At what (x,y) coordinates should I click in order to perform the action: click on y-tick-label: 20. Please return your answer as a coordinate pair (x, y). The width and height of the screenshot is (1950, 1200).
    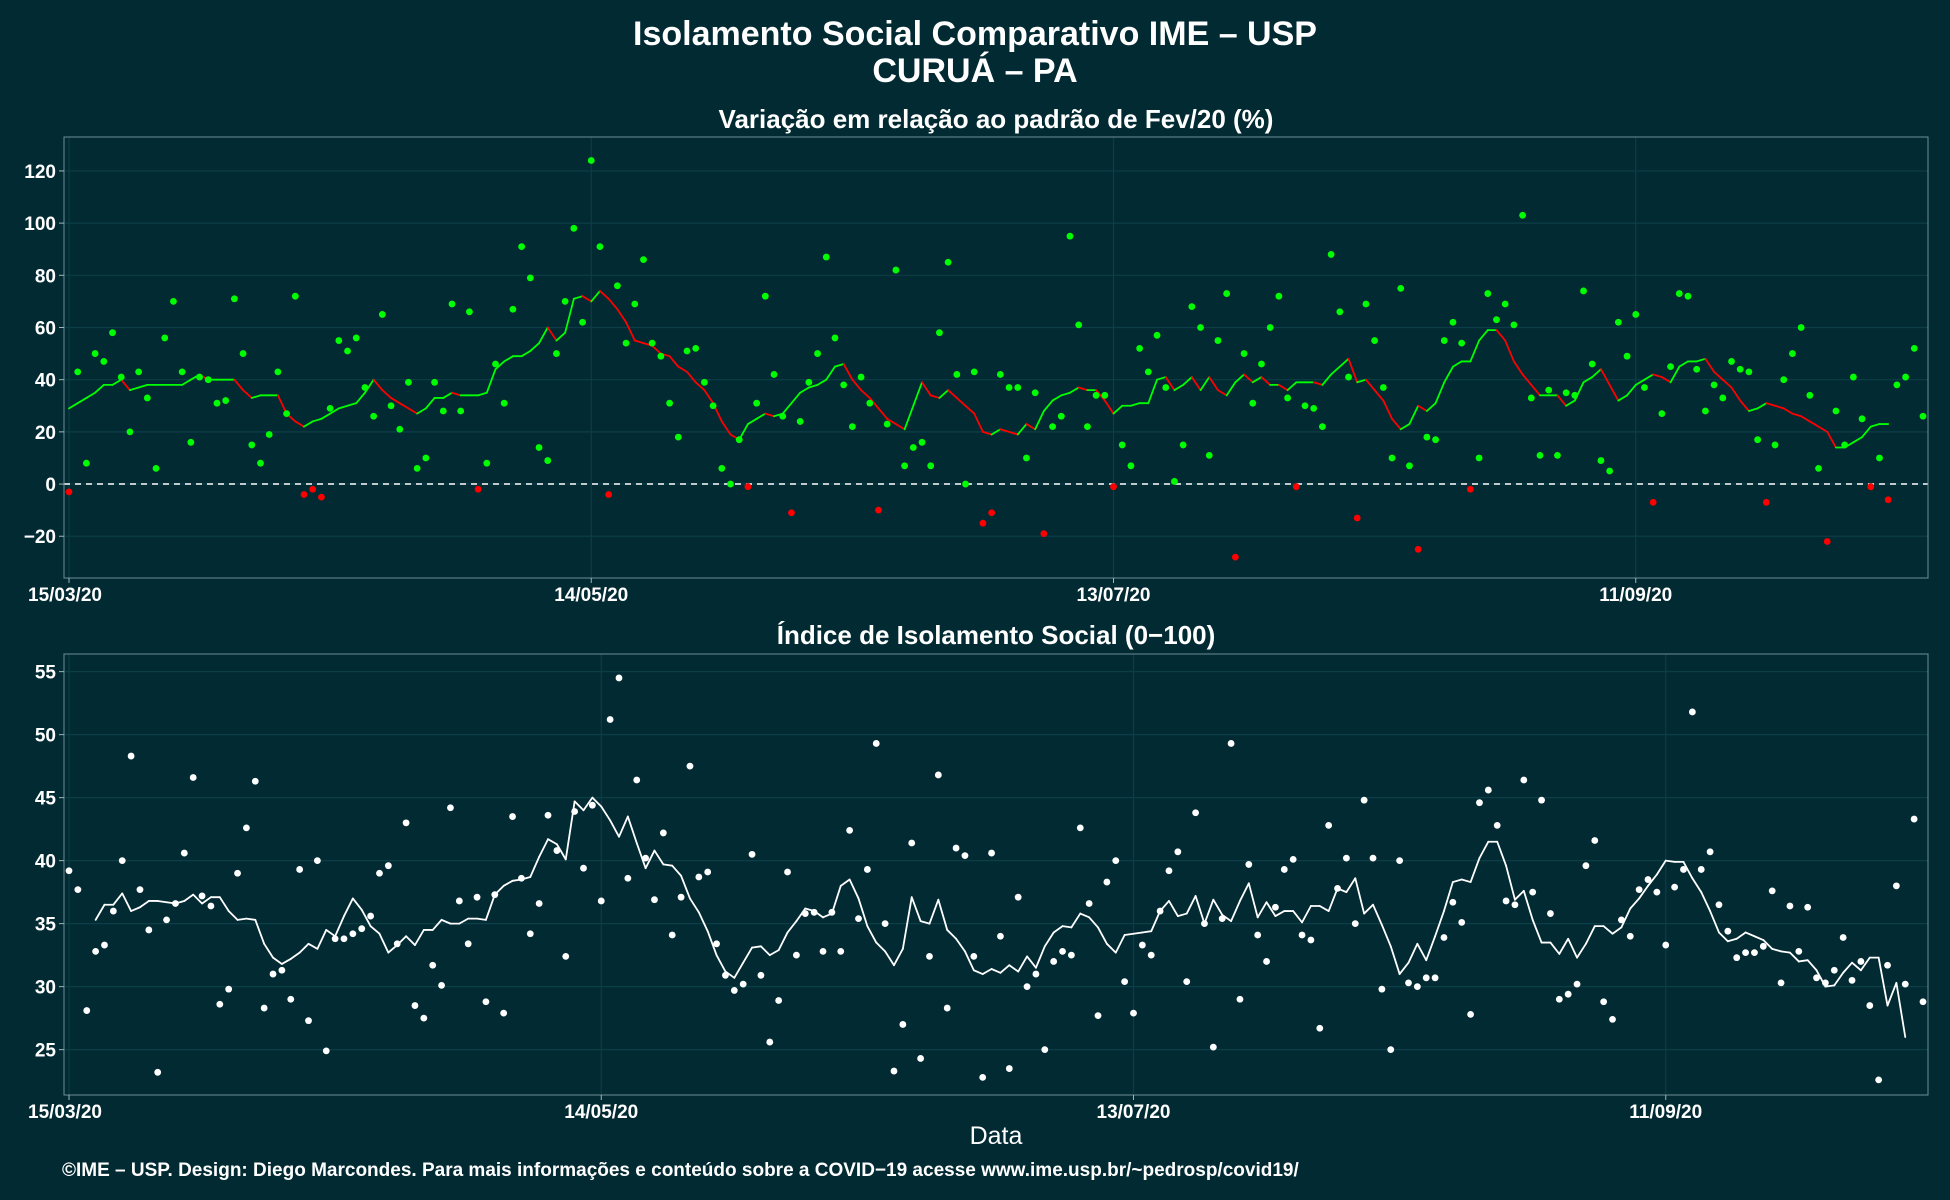
    Looking at the image, I should click on (45, 433).